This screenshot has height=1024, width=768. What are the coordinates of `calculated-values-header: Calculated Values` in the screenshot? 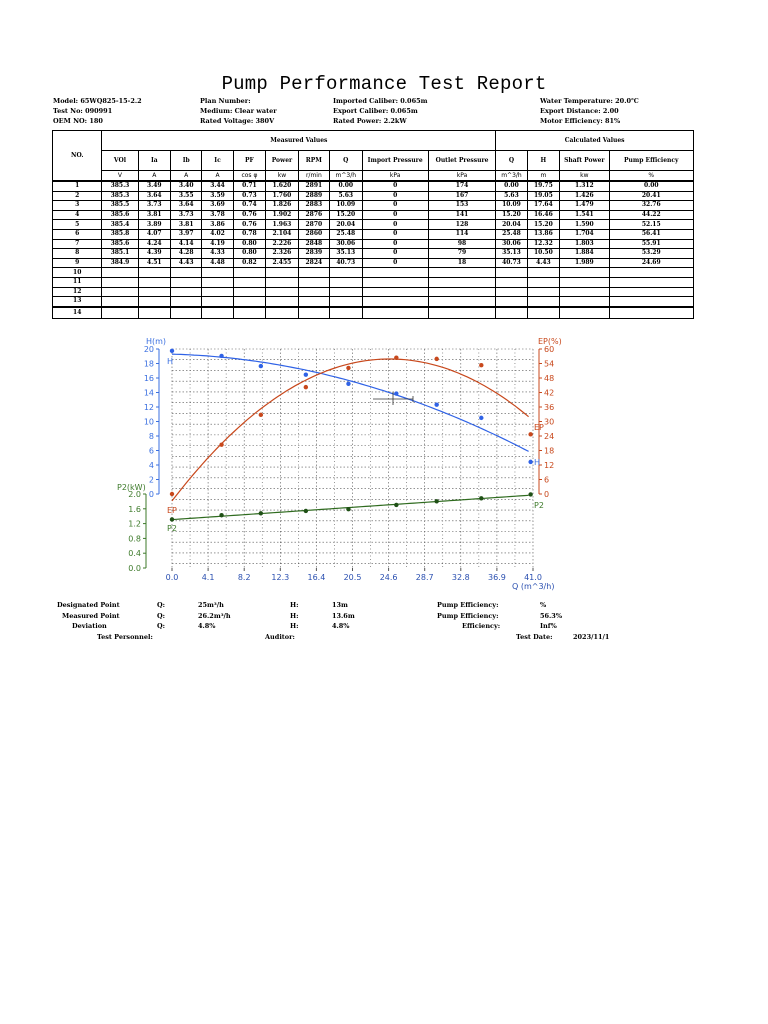 It's located at (594, 140).